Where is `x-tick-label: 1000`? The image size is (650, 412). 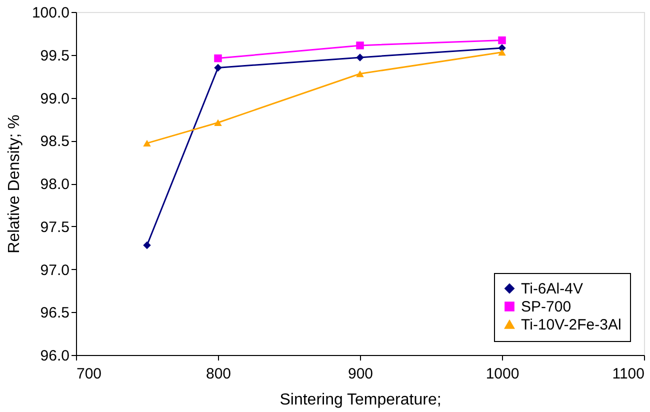 x-tick-label: 1000 is located at coordinates (503, 374).